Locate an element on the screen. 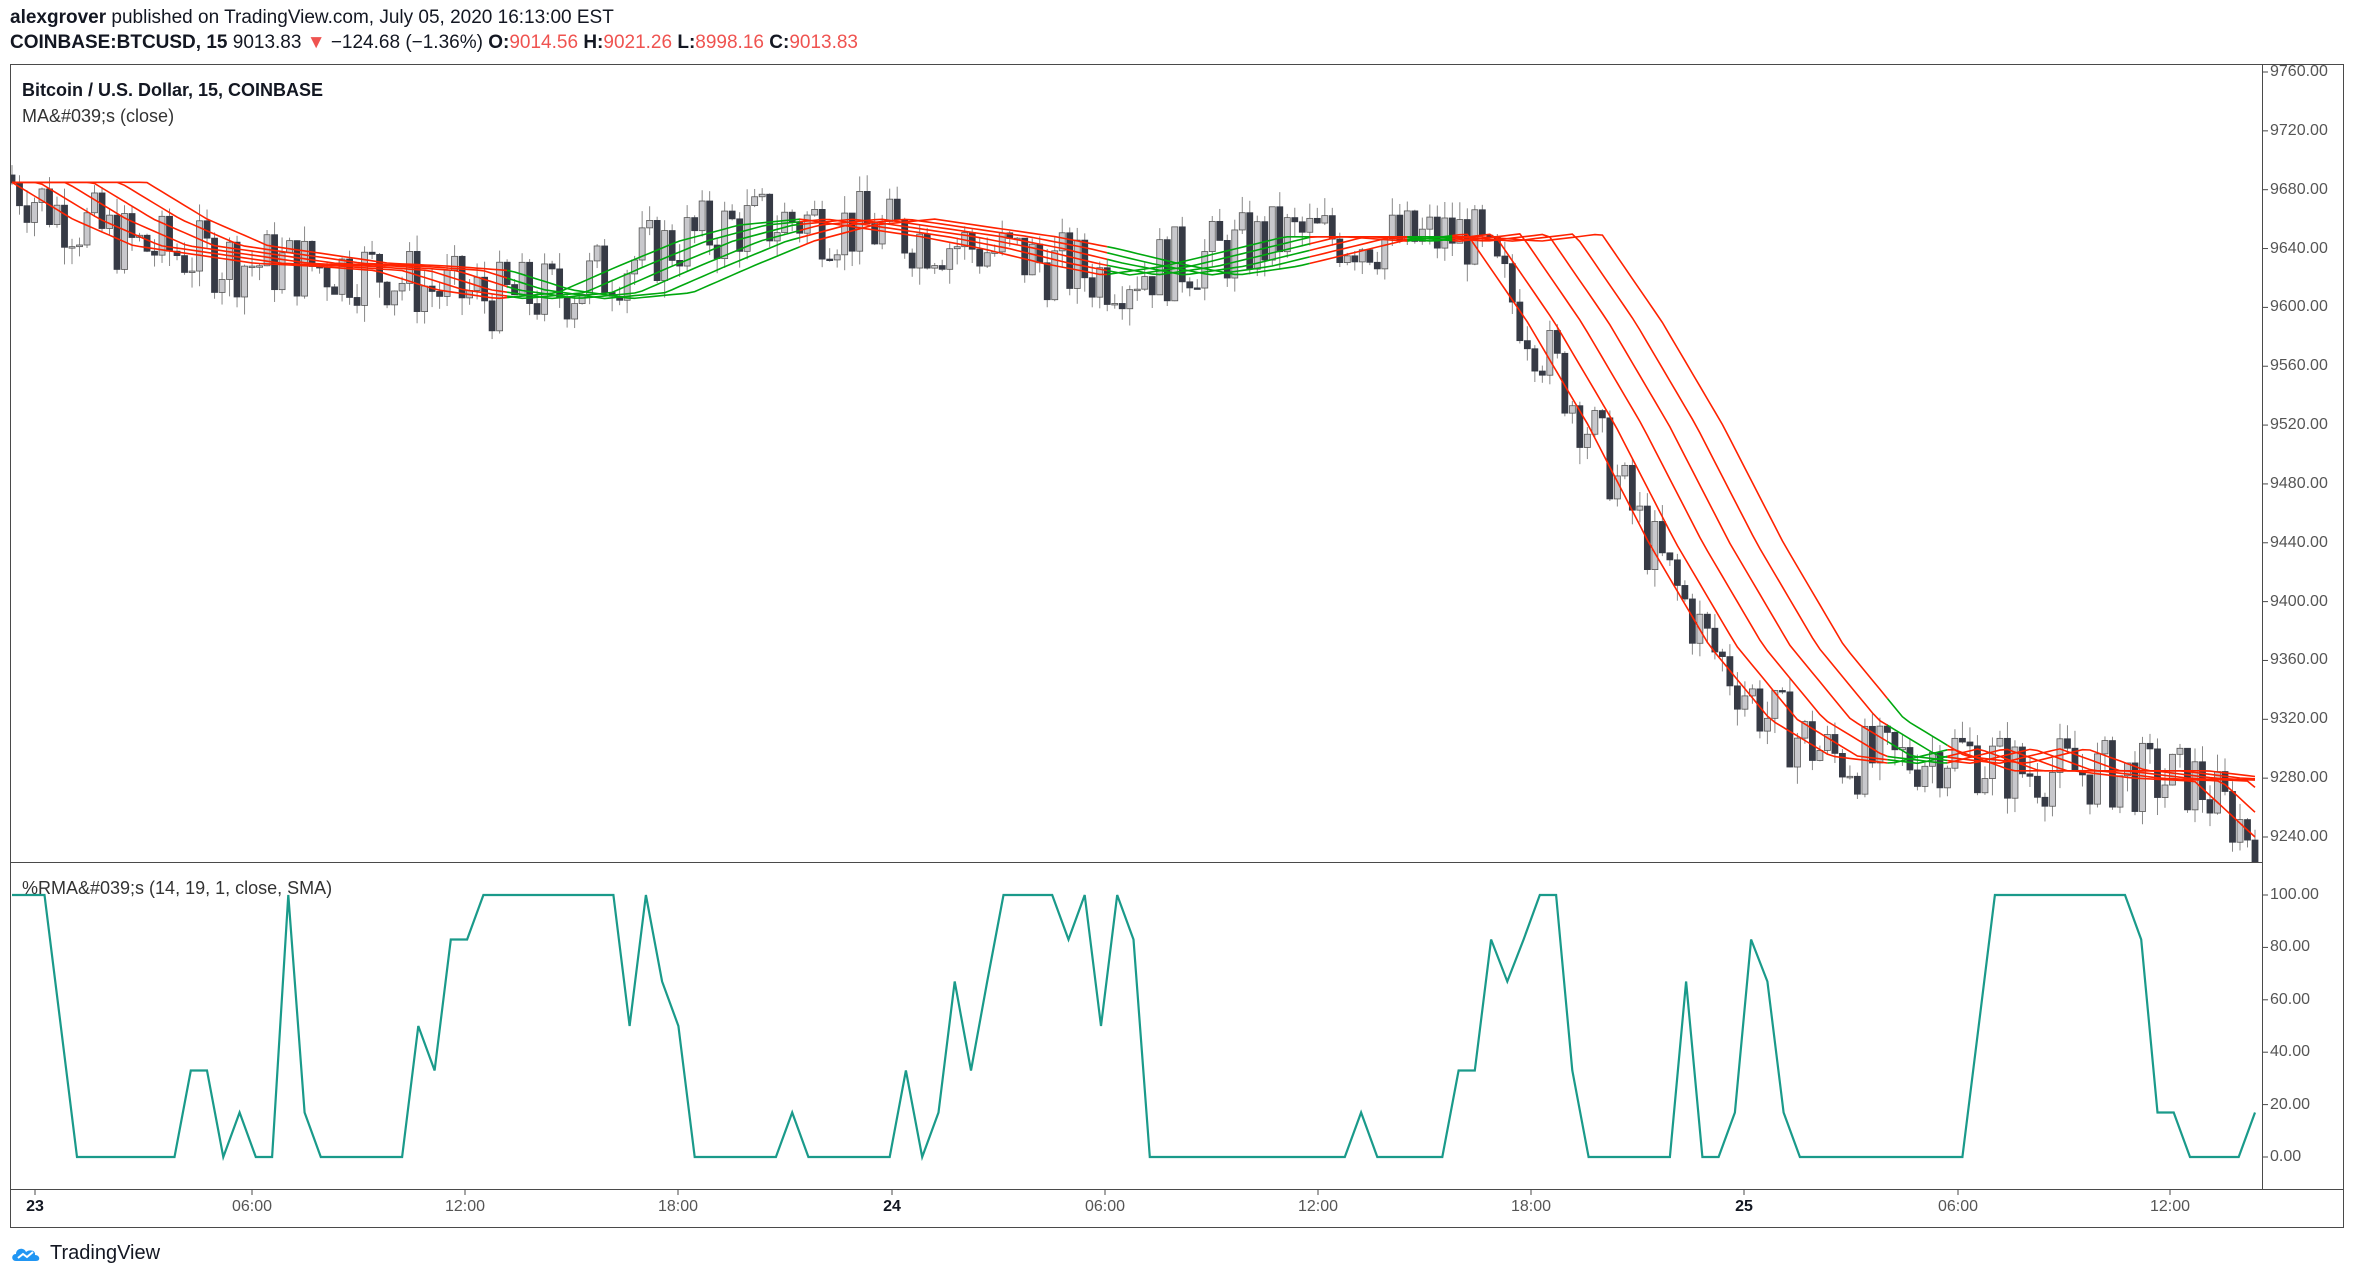 Image resolution: width=2354 pixels, height=1281 pixels. oscillator-axis-label: 20.00 is located at coordinates (2290, 1104).